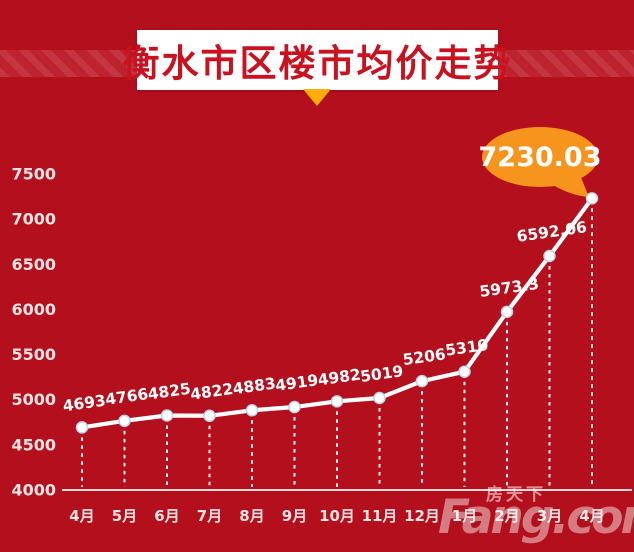 The width and height of the screenshot is (634, 552). Describe the element at coordinates (506, 516) in the screenshot. I see `x-axis-tick-label: 2月` at that location.